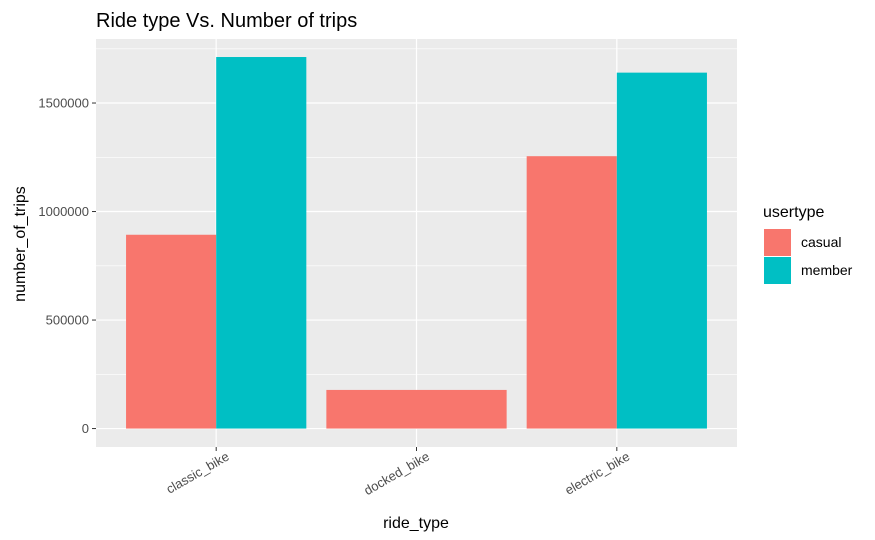 The height and width of the screenshot is (540, 875). Describe the element at coordinates (793, 212) in the screenshot. I see `legend-title: usertype` at that location.